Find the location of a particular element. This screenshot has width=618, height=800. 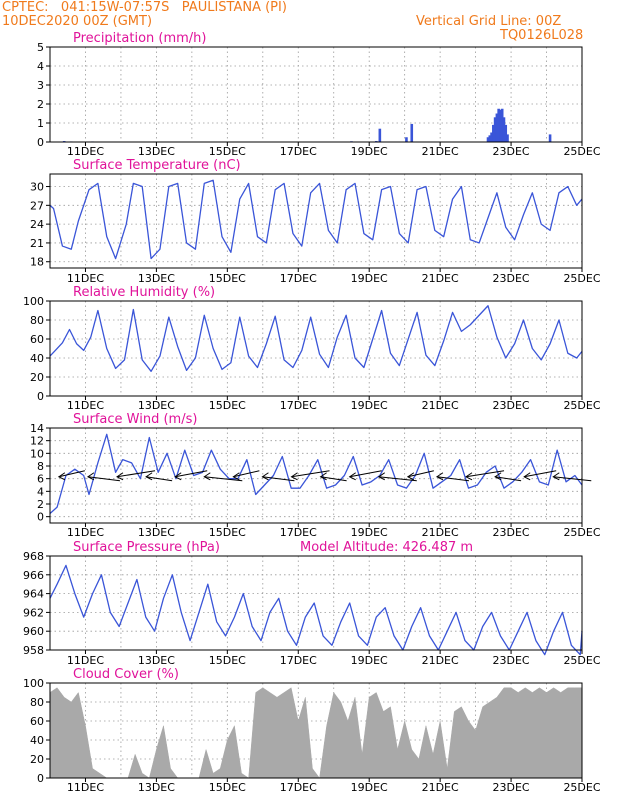

precipitation-panel is located at coordinates (314, 96).